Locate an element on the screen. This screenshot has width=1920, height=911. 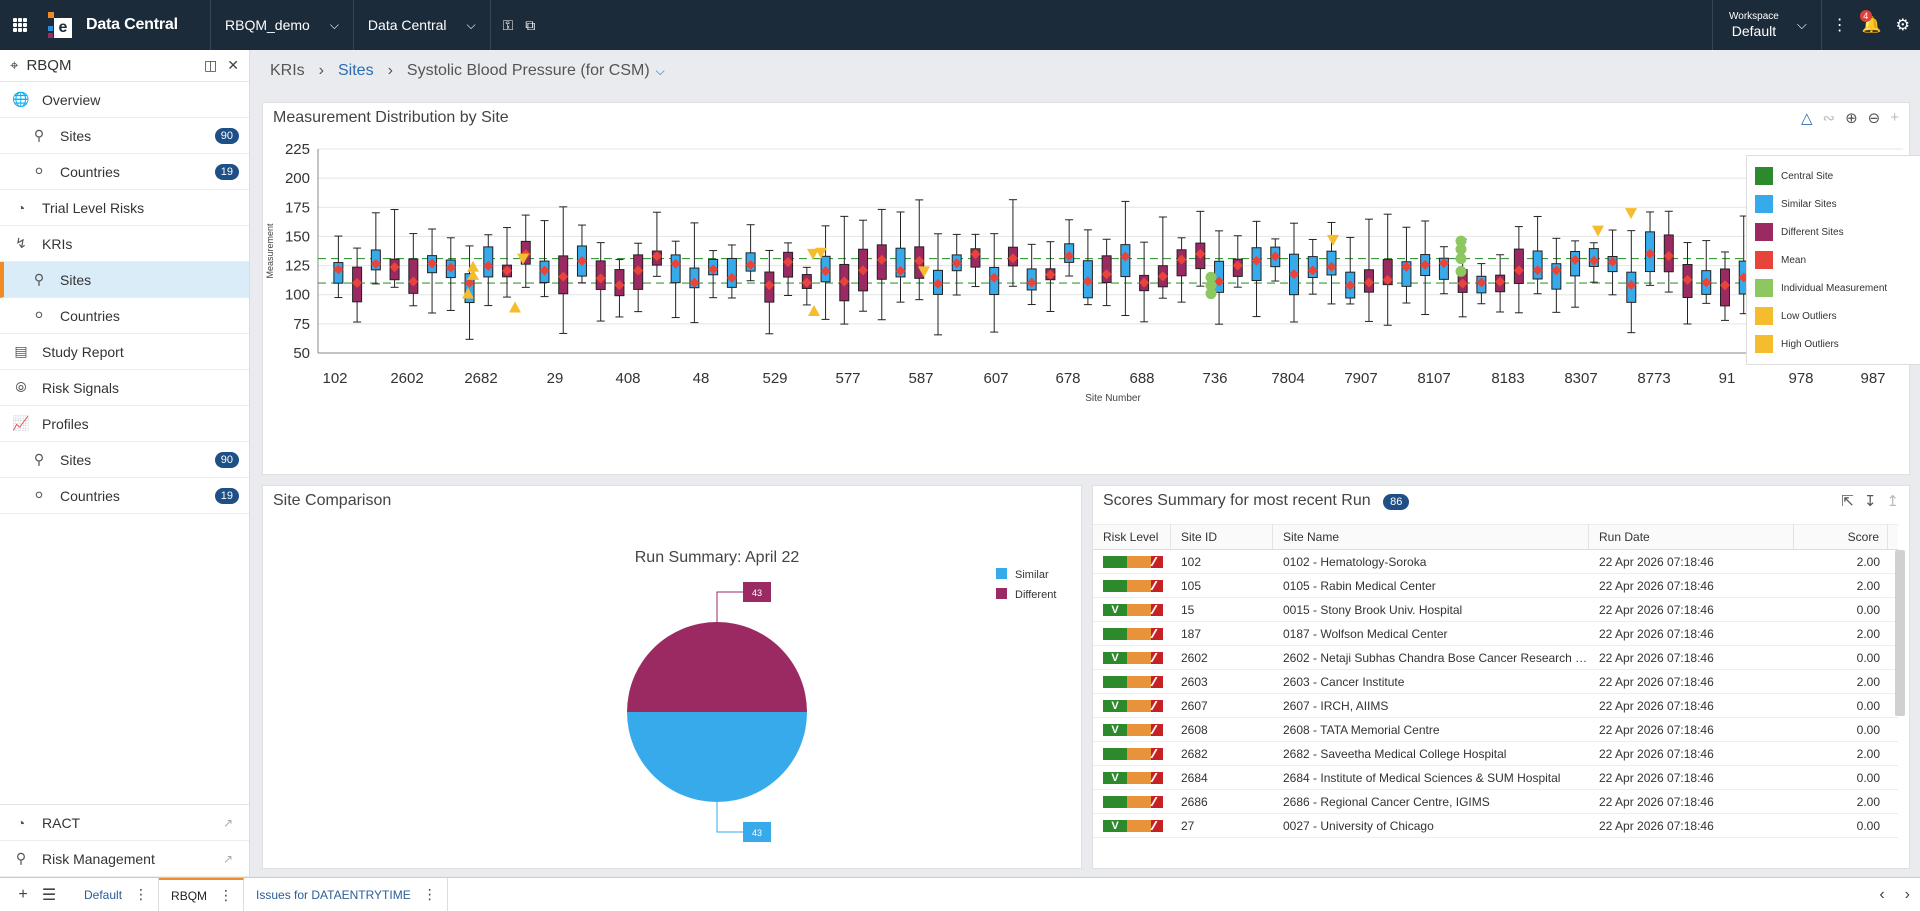
tab-rbqm: RBQM ⋮ is located at coordinates (202, 894).